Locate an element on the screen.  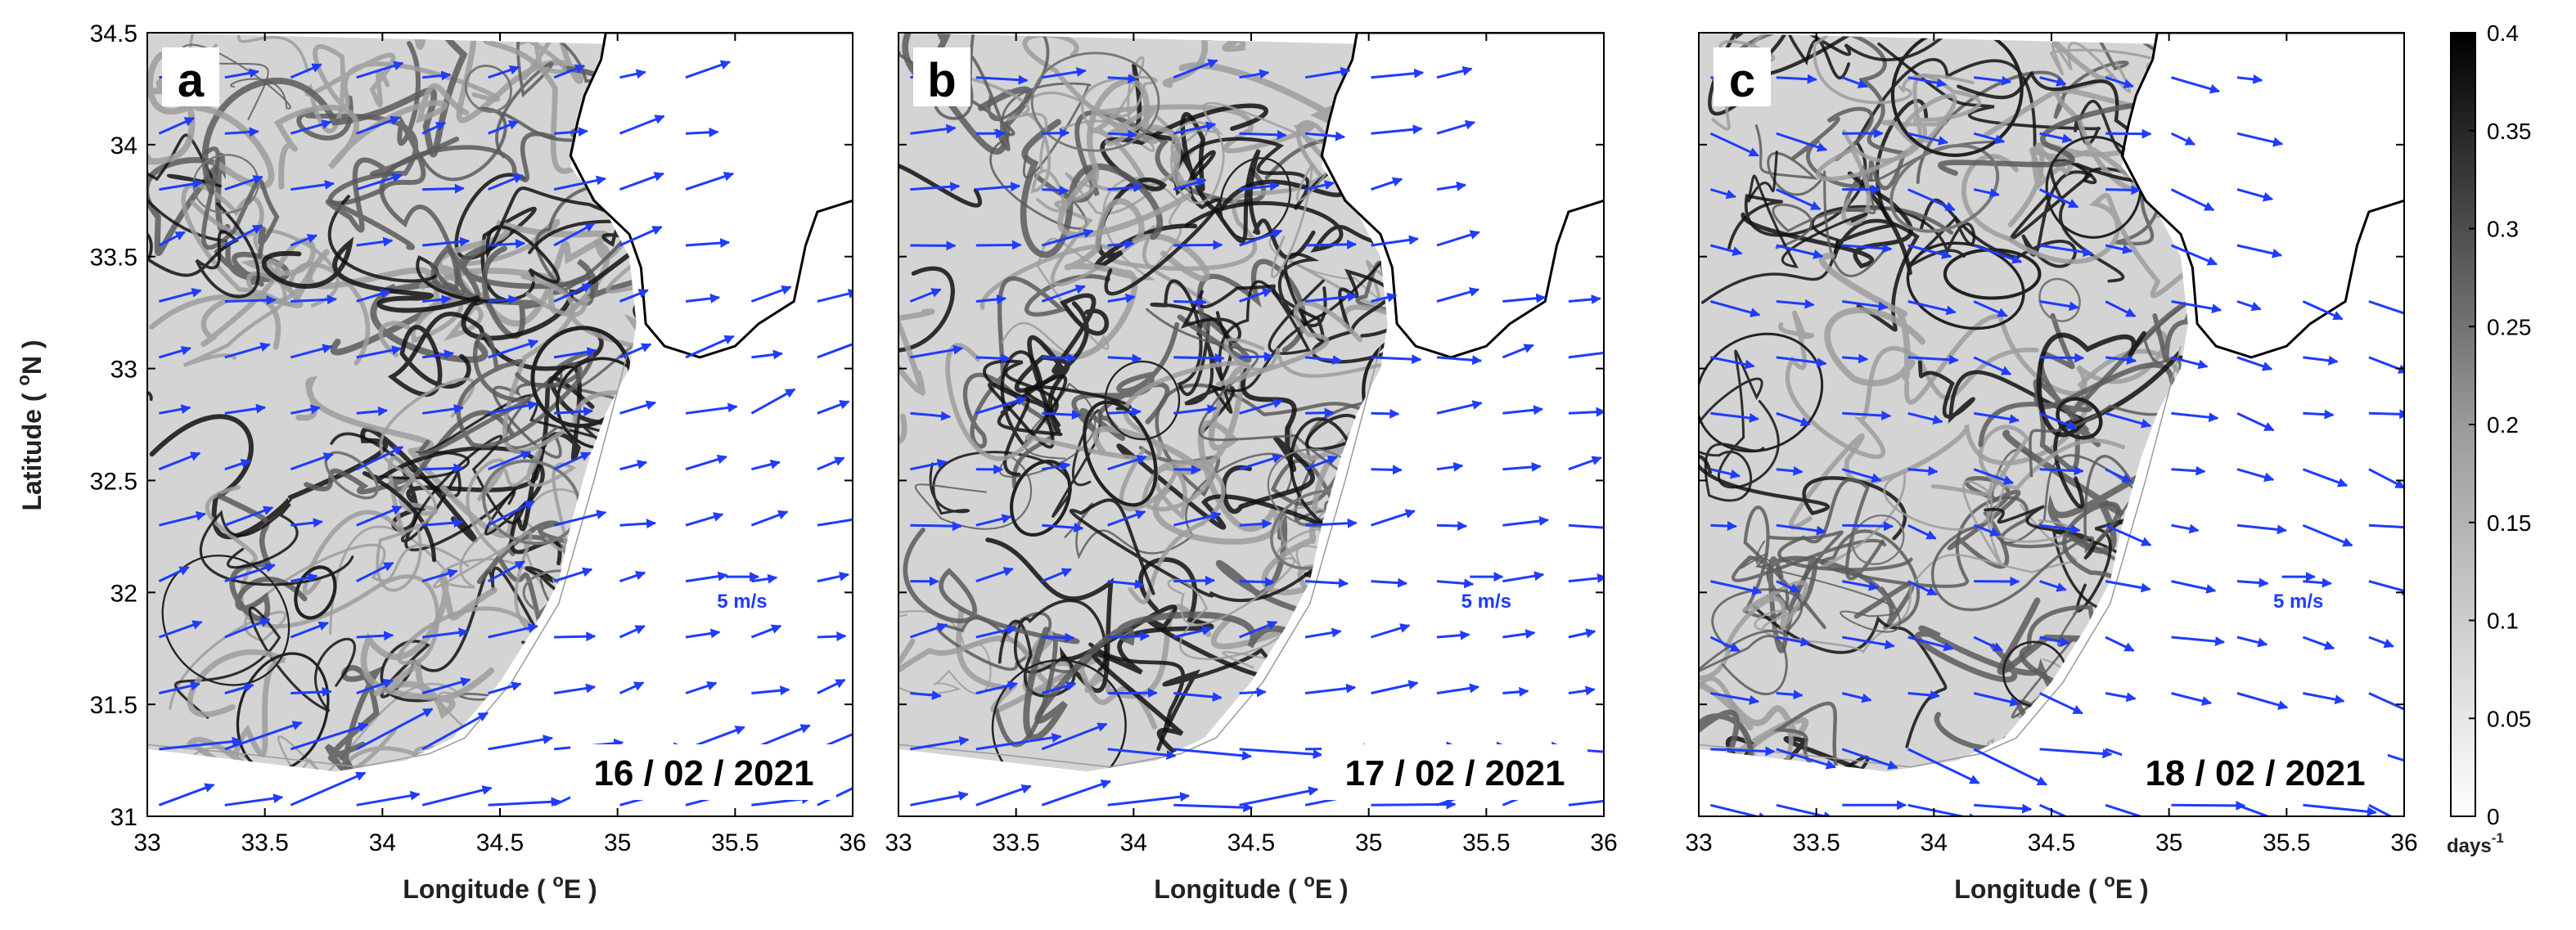
panel-label: c is located at coordinates (1742, 80).